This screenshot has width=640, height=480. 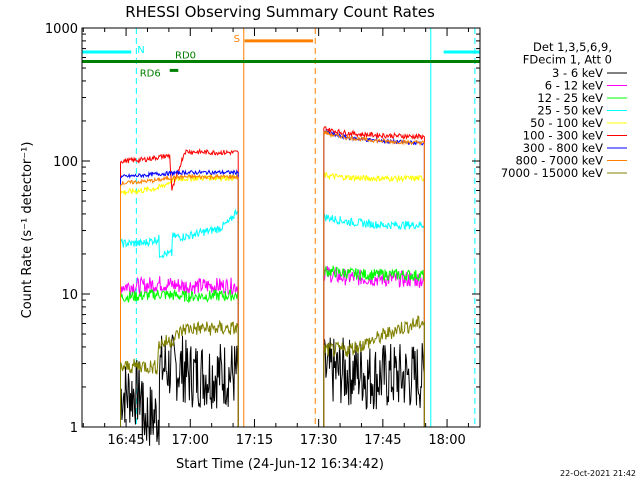 I want to click on y-tick-label-1: 10, so click(x=69, y=295).